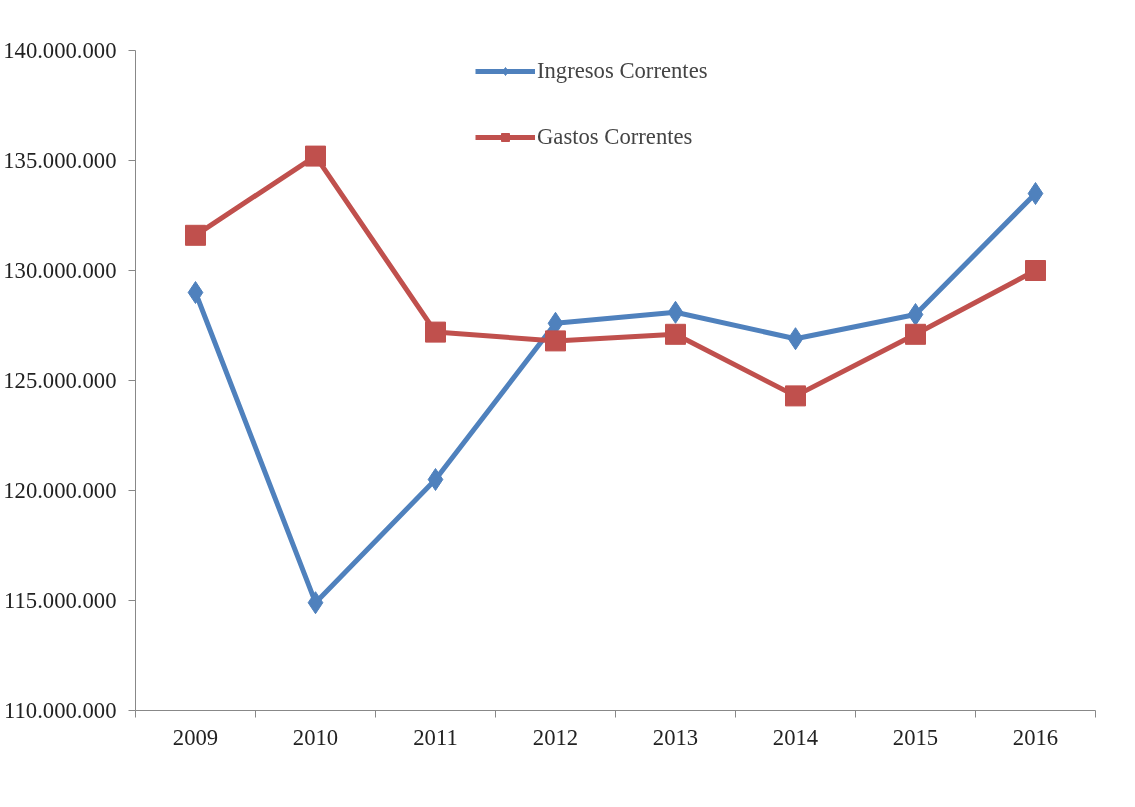 The width and height of the screenshot is (1135, 807). I want to click on x-tick-label: 2009, so click(195, 737).